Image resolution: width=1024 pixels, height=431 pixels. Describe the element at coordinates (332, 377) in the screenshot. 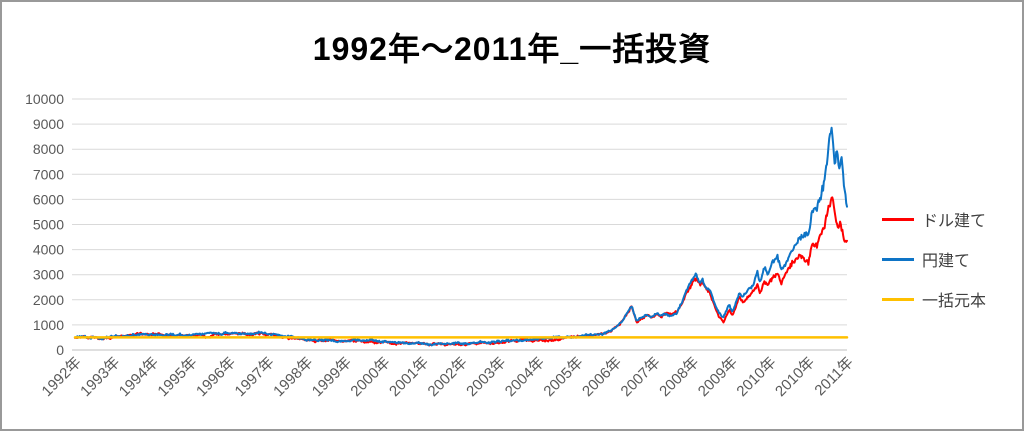

I see `x-axis-tick-label: 1999年` at that location.